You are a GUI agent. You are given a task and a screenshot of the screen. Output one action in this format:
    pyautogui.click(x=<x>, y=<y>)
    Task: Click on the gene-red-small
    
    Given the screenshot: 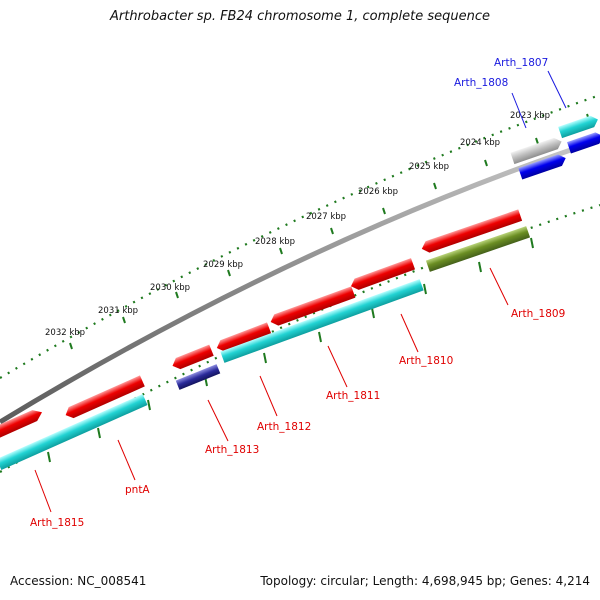 What is the action you would take?
    pyautogui.click(x=192, y=358)
    